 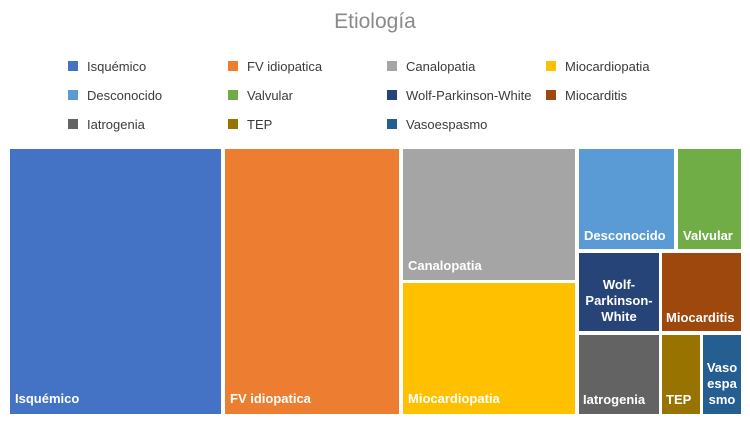 What do you see at coordinates (607, 66) in the screenshot?
I see `legend-label: Miocardiopatia` at bounding box center [607, 66].